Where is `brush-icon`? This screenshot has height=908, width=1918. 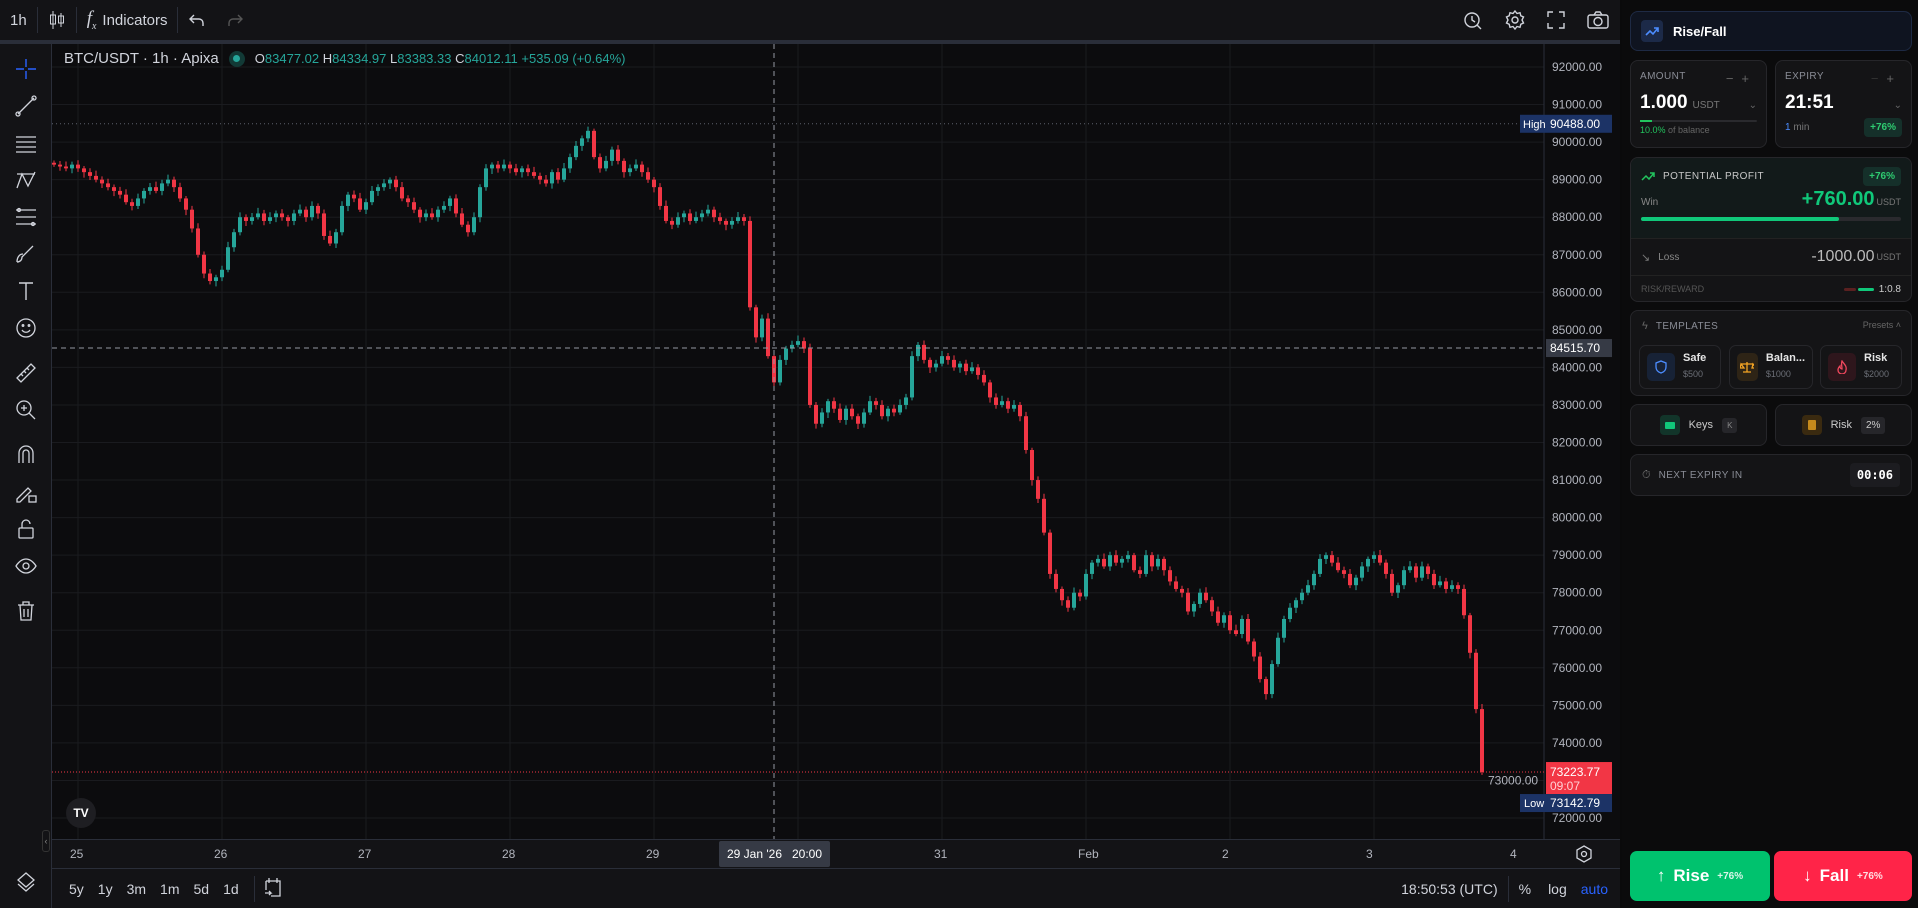 brush-icon is located at coordinates (25, 254).